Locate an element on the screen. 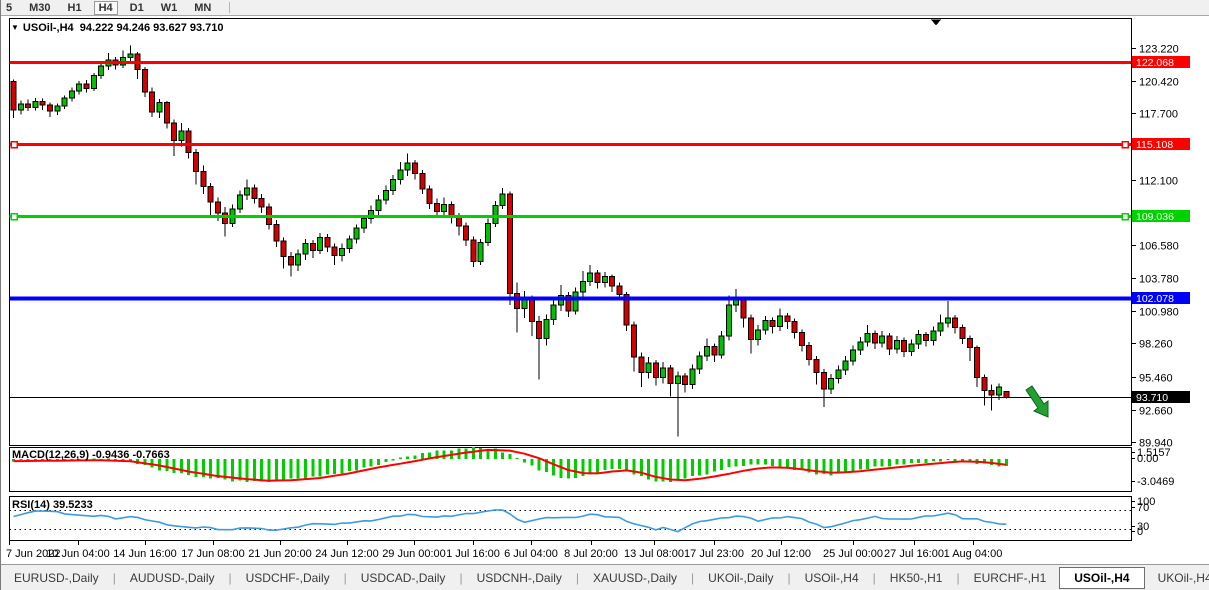 Image resolution: width=1209 pixels, height=590 pixels. svg-text: 100.980 is located at coordinates (1159, 313).